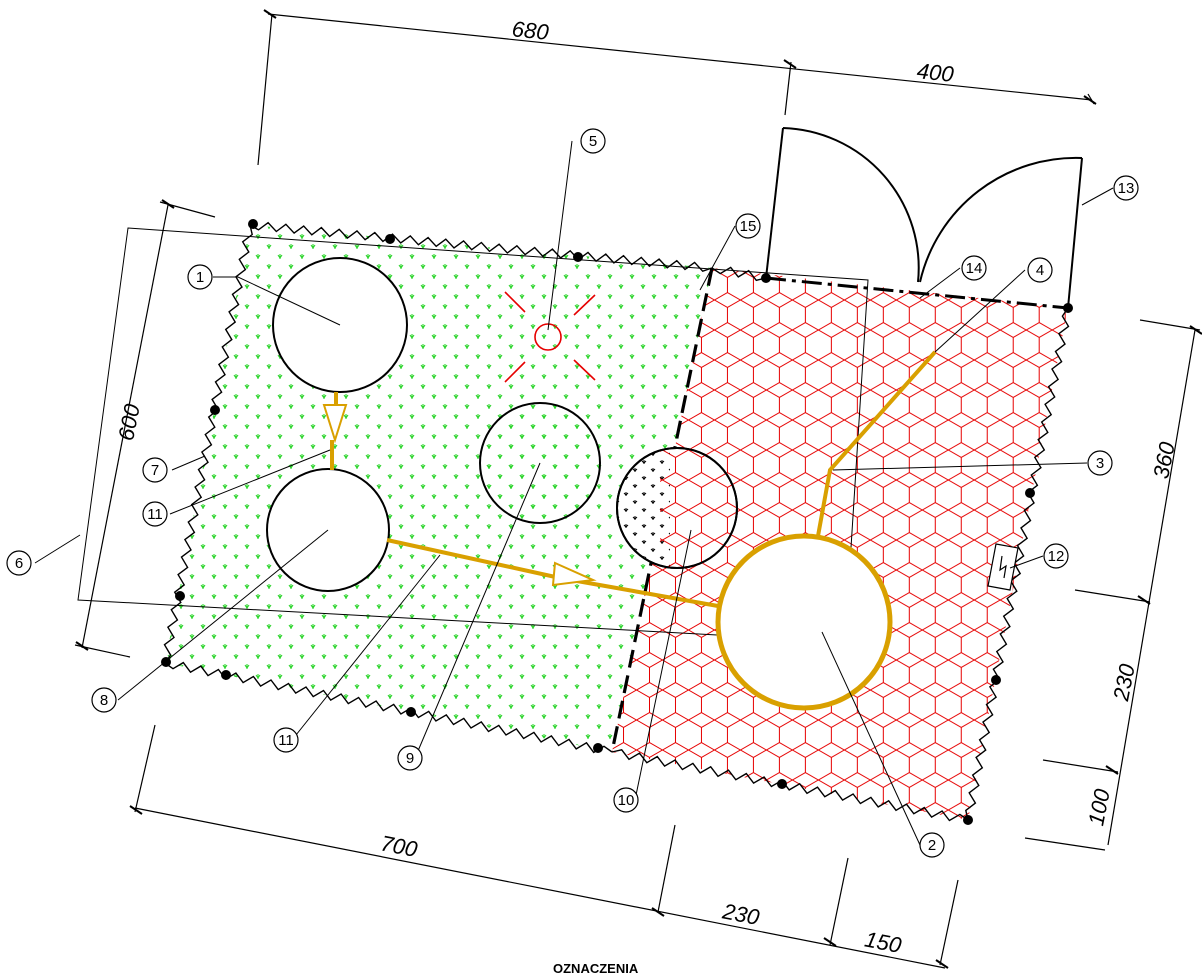 This screenshot has width=1202, height=973. Describe the element at coordinates (1164, 460) in the screenshot. I see `dim-right-top: 360` at that location.